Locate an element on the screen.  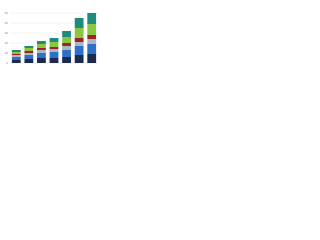
y-tick-label: 40 is located at coordinates (7, 23).